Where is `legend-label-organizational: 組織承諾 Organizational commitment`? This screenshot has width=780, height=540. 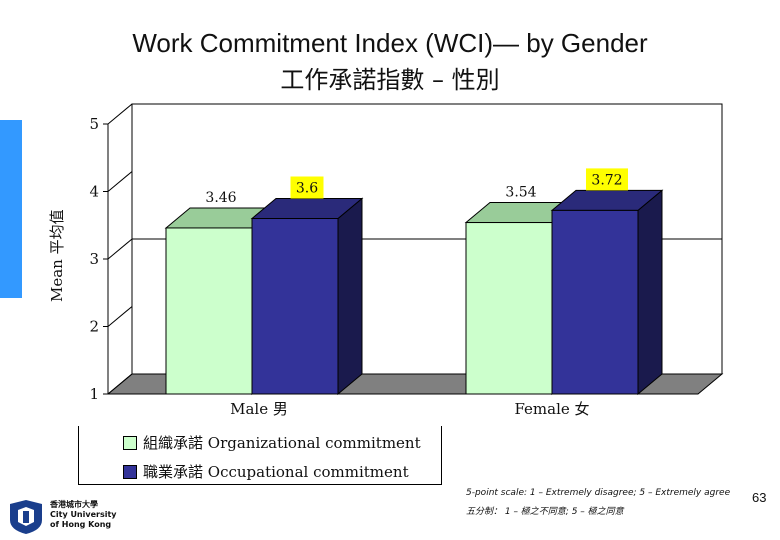 legend-label-organizational: 組織承諾 Organizational commitment is located at coordinates (282, 443).